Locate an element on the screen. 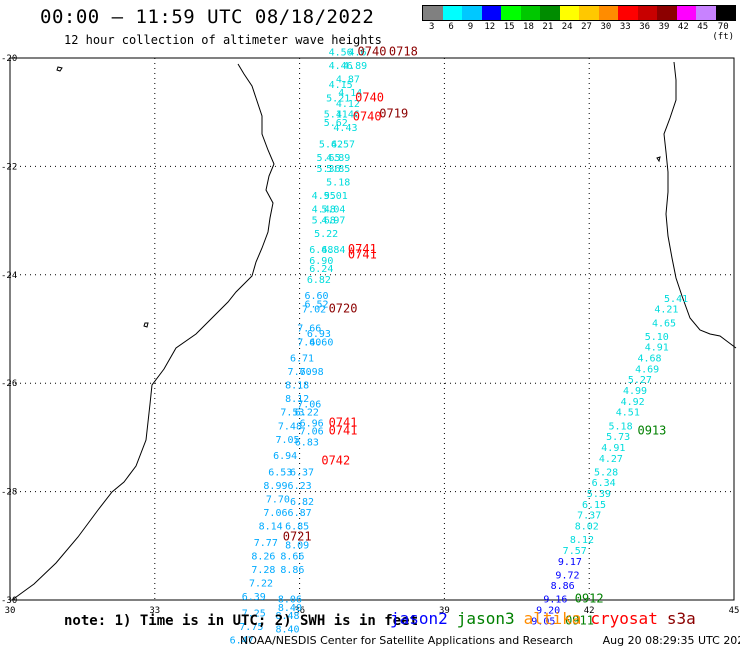  pass-time-label: 0719 is located at coordinates (393, 114).